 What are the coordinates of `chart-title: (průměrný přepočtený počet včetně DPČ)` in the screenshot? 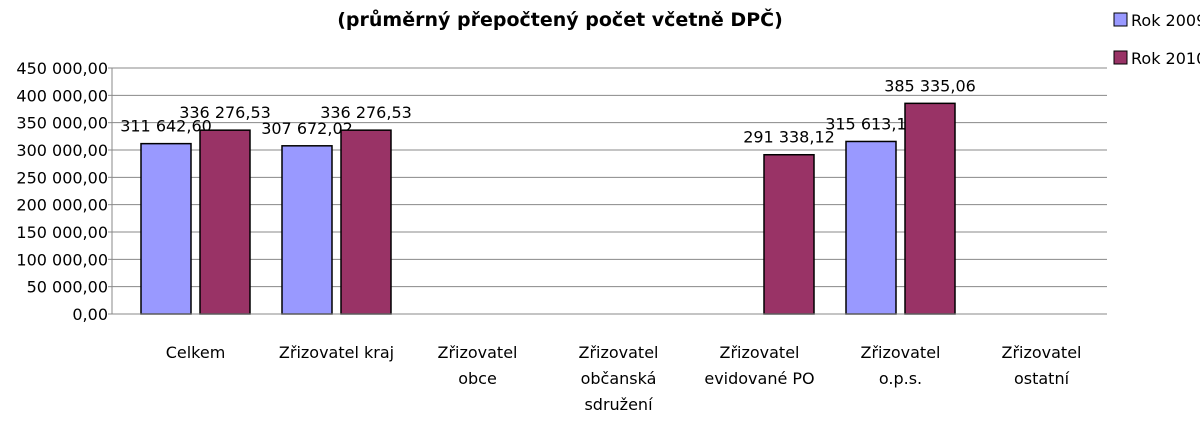 It's located at (560, 19).